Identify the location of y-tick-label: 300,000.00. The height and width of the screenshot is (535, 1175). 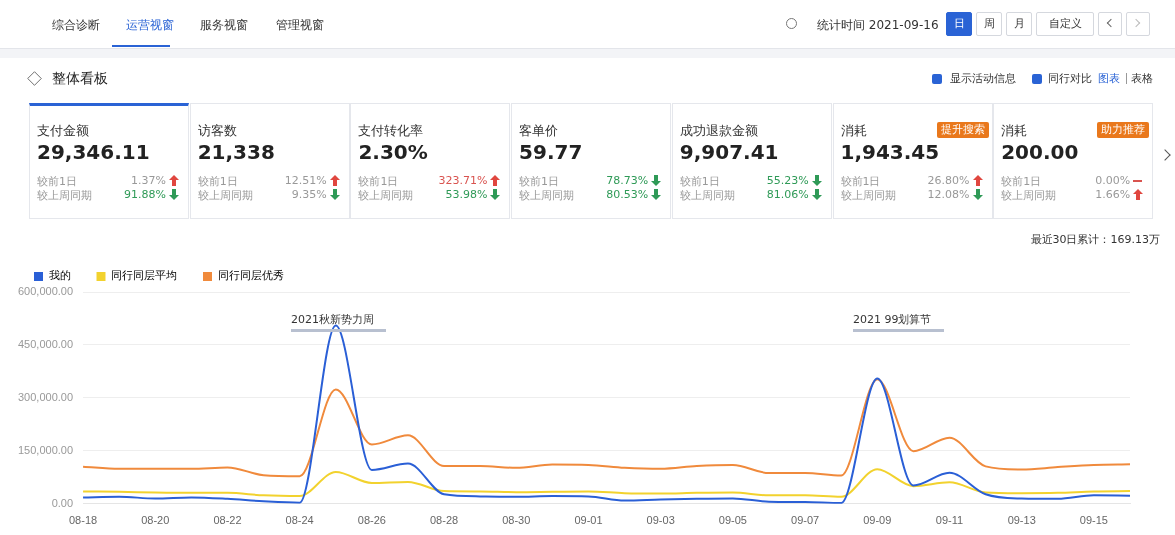
(45, 396).